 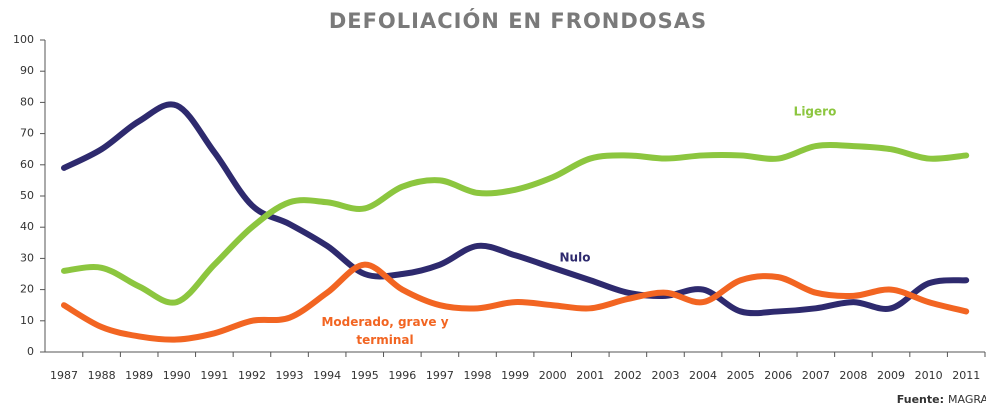 What do you see at coordinates (703, 375) in the screenshot?
I see `x-tick-label: 2004` at bounding box center [703, 375].